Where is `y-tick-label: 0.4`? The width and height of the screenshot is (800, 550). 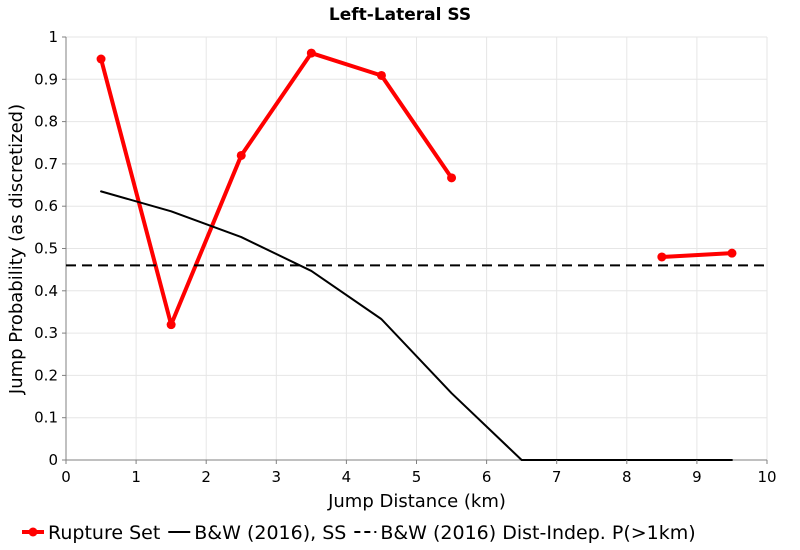
y-tick-label: 0.4 is located at coordinates (46, 291).